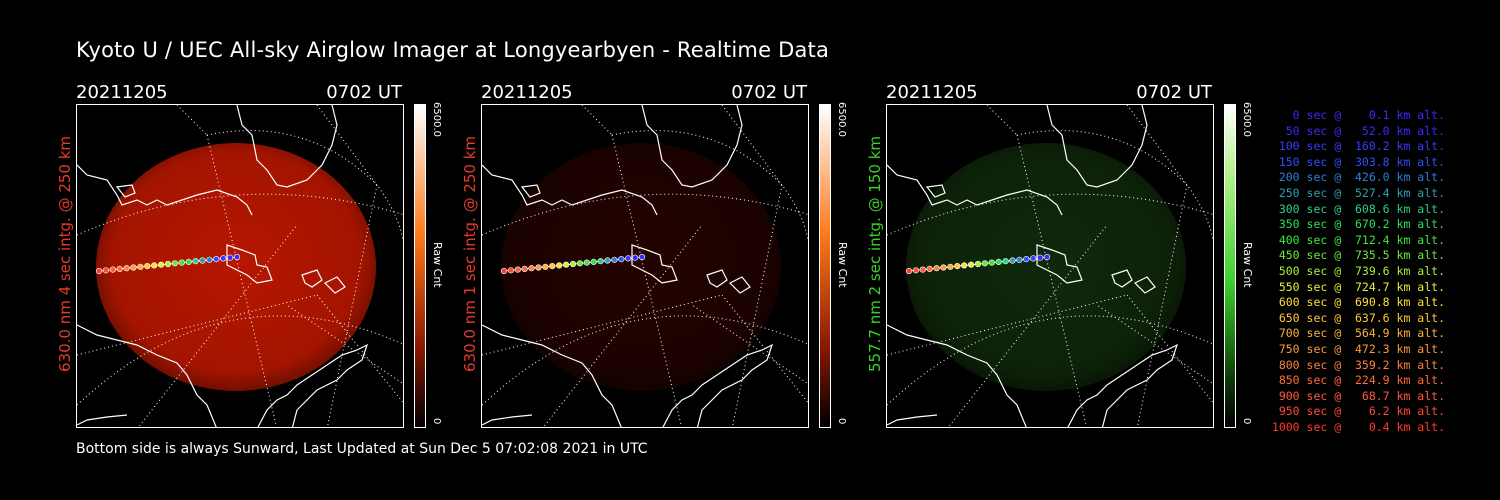 The height and width of the screenshot is (500, 1500). Describe the element at coordinates (1358, 426) in the screenshot. I see `legend-row: 1000 sec @ 0.4 km alt.` at that location.